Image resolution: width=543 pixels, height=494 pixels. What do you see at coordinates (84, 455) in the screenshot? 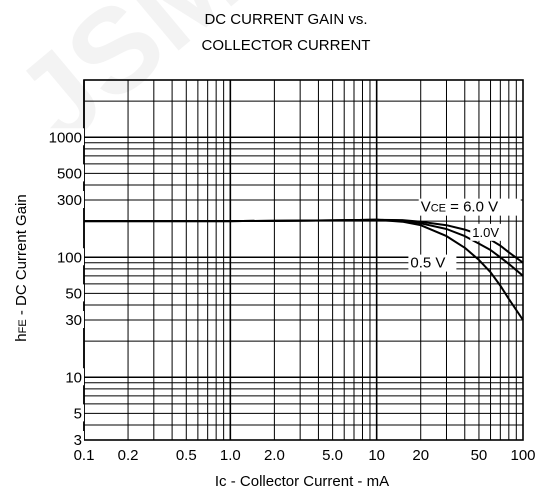
I see `x-tick-label: 0.1` at bounding box center [84, 455].